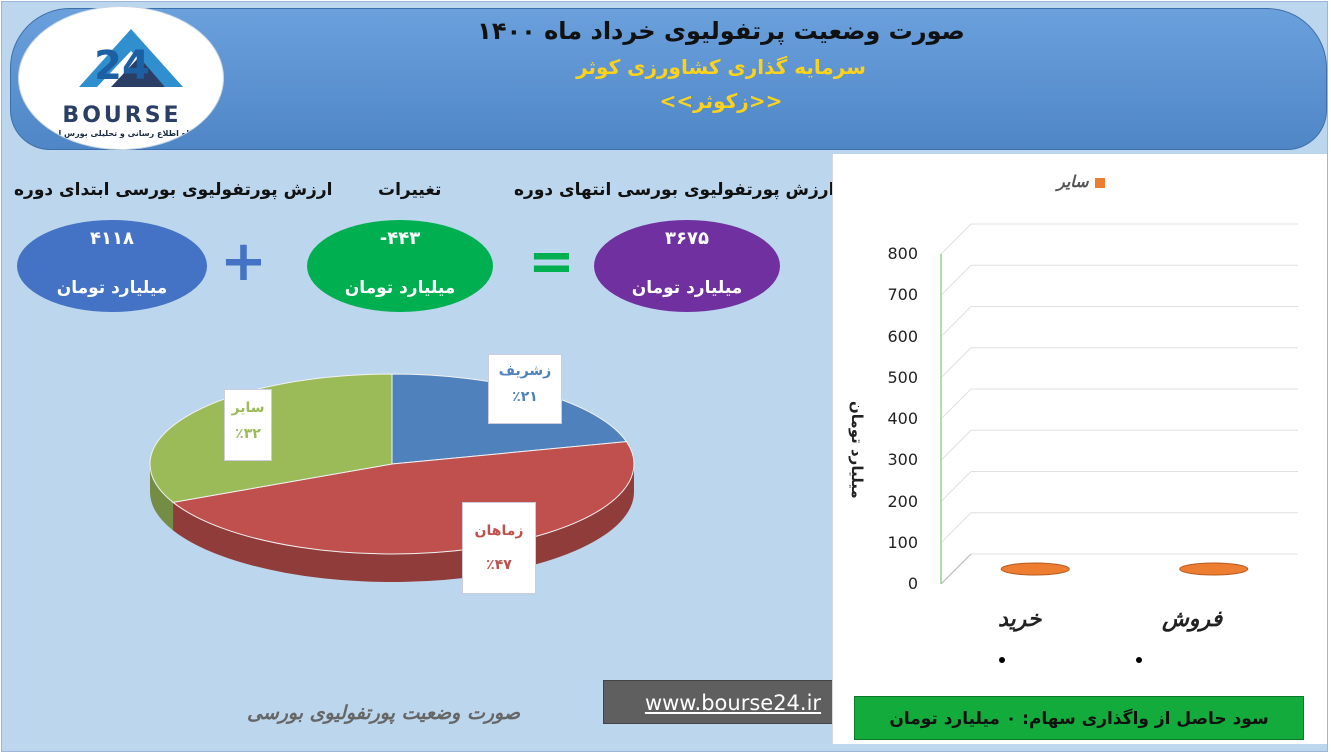  What do you see at coordinates (1192, 619) in the screenshot?
I see `category-sell: فروش` at bounding box center [1192, 619].